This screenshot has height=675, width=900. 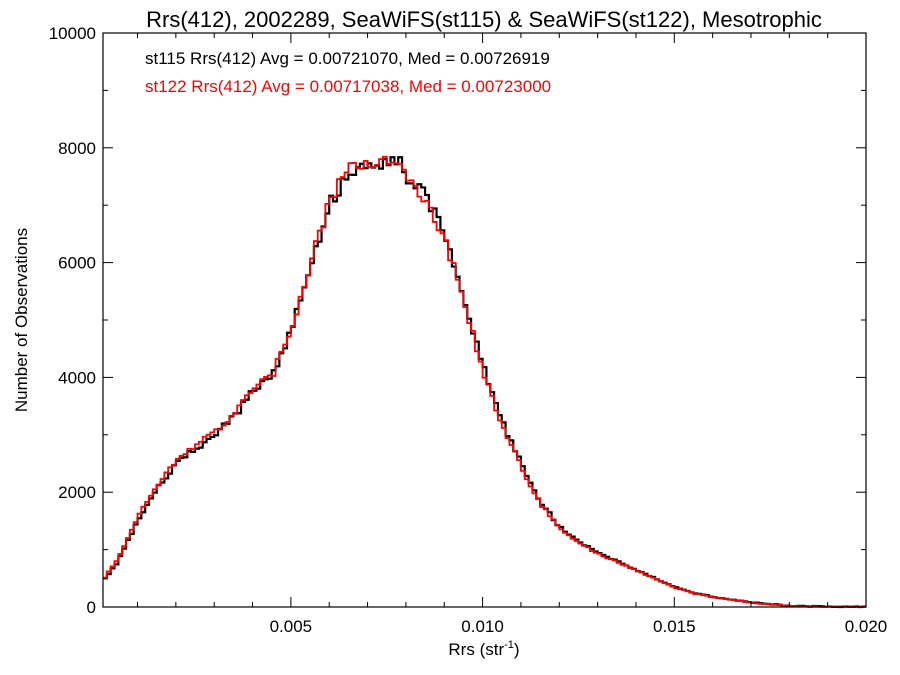 What do you see at coordinates (21, 320) in the screenshot?
I see `y-axis-label: Number of Observations` at bounding box center [21, 320].